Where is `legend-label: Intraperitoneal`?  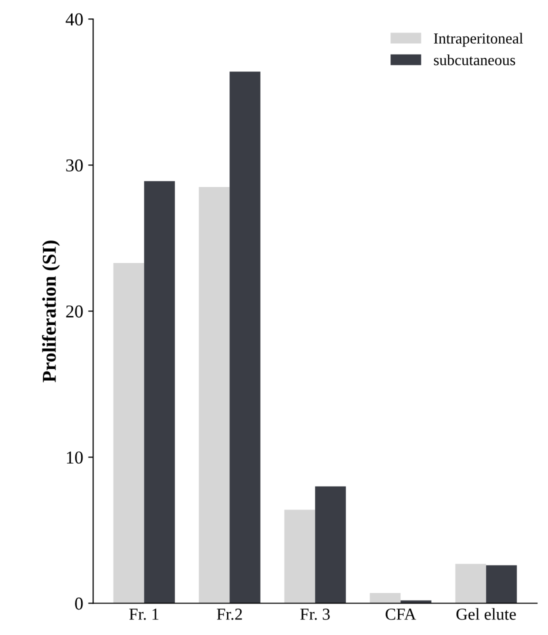
legend-label: Intraperitoneal is located at coordinates (478, 39).